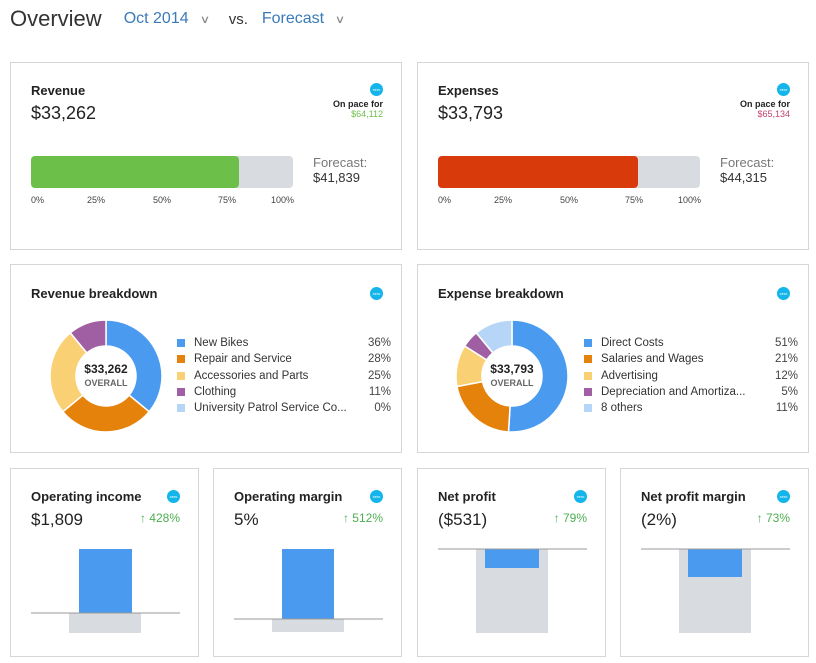 The image size is (816, 663). I want to click on revenue-donut-chart, so click(106, 376).